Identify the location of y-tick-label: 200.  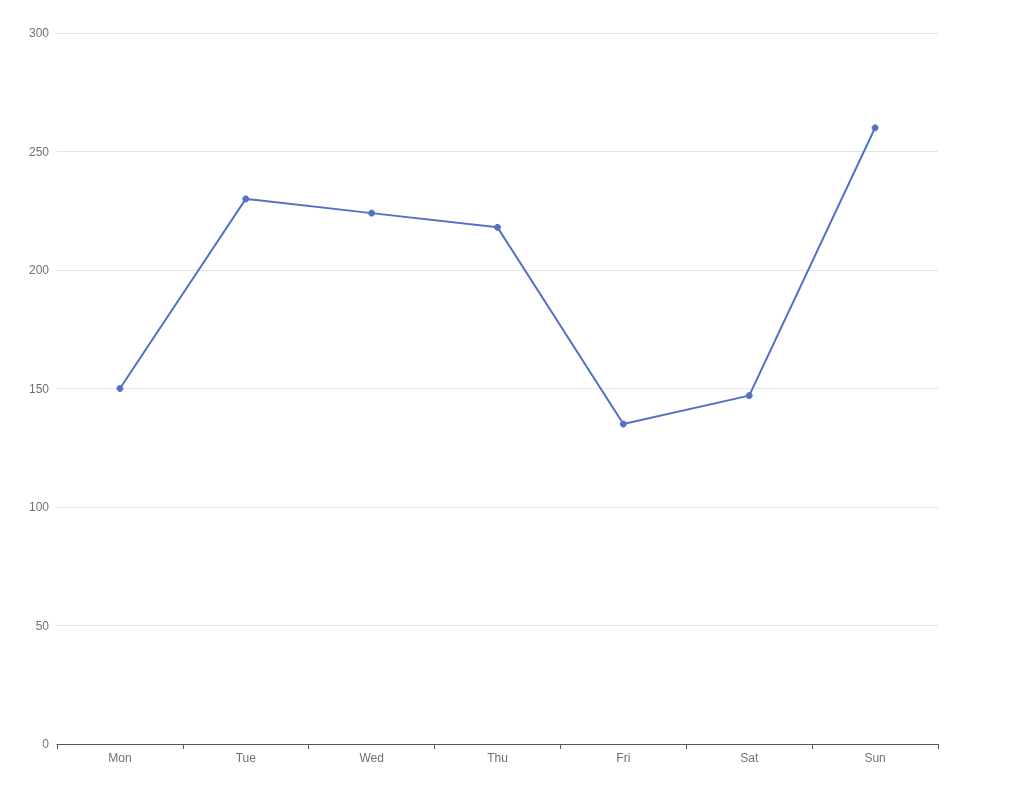
(39, 270).